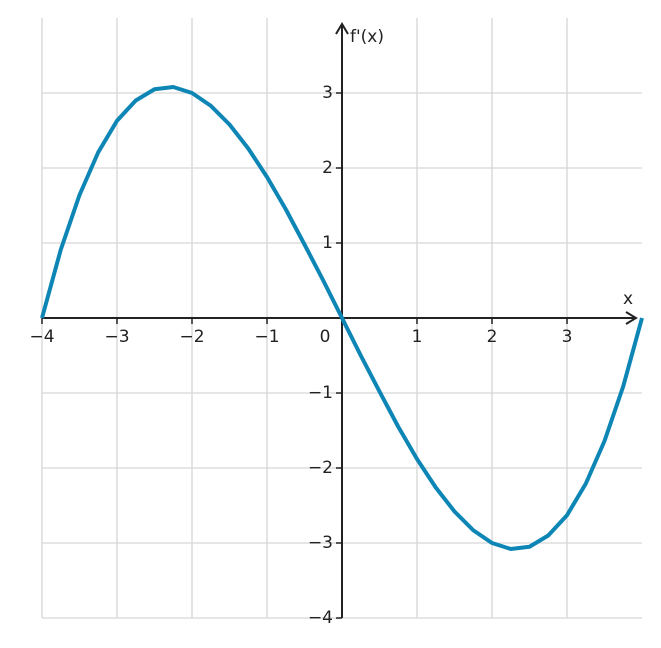 The width and height of the screenshot is (661, 648). What do you see at coordinates (628, 299) in the screenshot?
I see `x-axis-label: x` at bounding box center [628, 299].